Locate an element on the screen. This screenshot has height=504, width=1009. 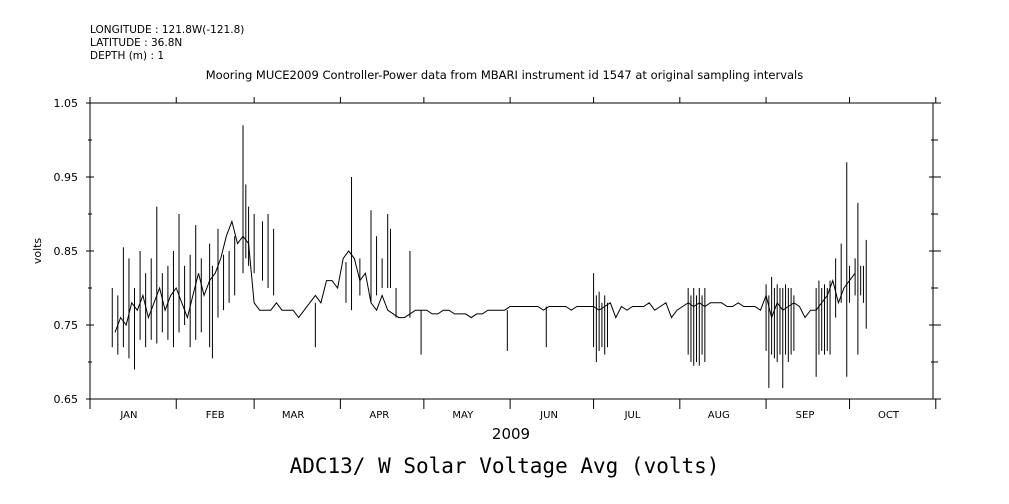
x-tick-label: JUN is located at coordinates (548, 415).